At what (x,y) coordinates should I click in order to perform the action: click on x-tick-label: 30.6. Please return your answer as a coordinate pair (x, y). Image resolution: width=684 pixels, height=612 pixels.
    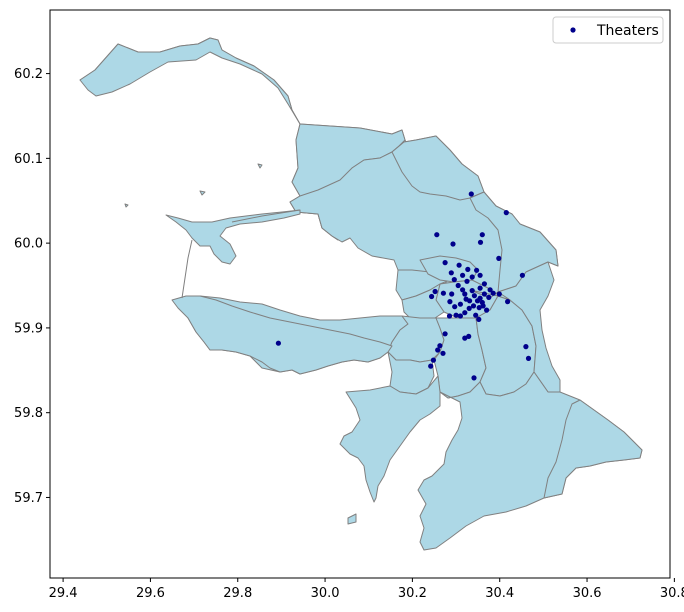
    Looking at the image, I should click on (587, 593).